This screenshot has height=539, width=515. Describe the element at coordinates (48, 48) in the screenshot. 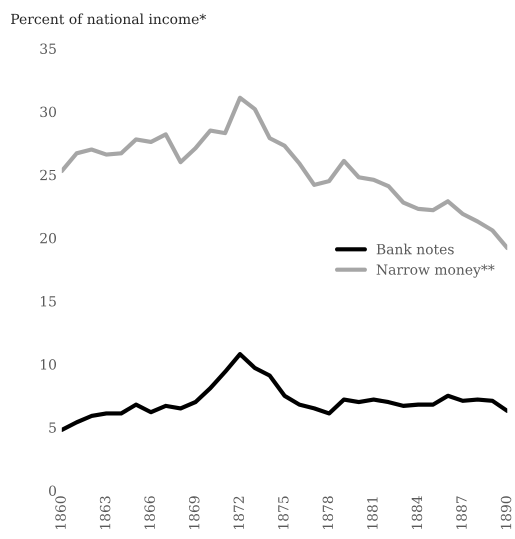

I see `y-tick-label: 35` at that location.